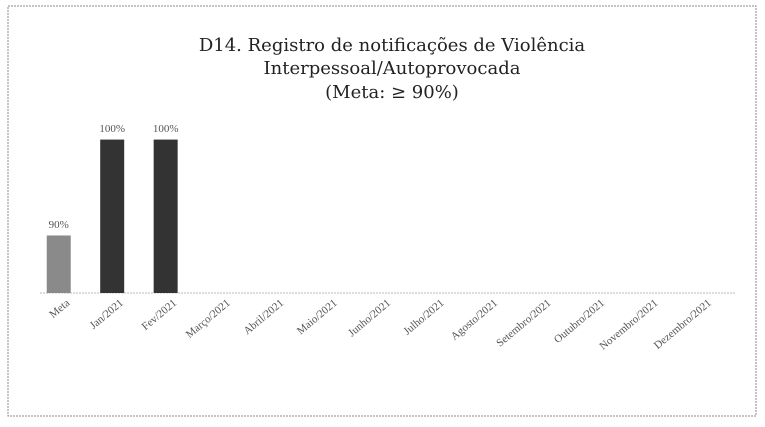 The height and width of the screenshot is (427, 765). What do you see at coordinates (392, 68) in the screenshot?
I see `chart-title: Interpessoal/Autoprovocada` at bounding box center [392, 68].